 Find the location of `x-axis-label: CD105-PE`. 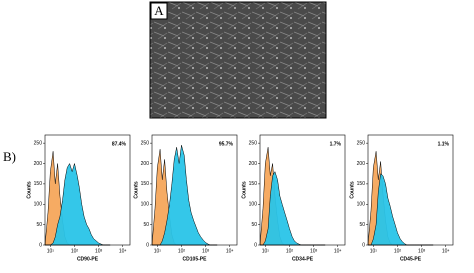

x-axis-label: CD105-PE is located at coordinates (195, 259).